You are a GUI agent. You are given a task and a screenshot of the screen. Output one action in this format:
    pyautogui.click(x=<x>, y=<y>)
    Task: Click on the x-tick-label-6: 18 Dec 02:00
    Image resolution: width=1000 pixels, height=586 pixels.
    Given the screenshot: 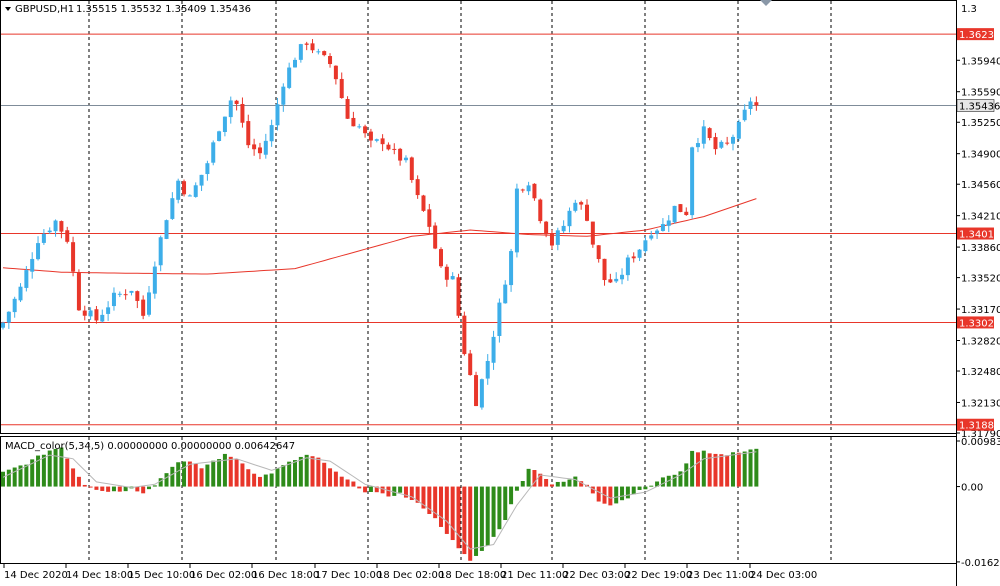 What is the action you would take?
    pyautogui.click(x=410, y=575)
    